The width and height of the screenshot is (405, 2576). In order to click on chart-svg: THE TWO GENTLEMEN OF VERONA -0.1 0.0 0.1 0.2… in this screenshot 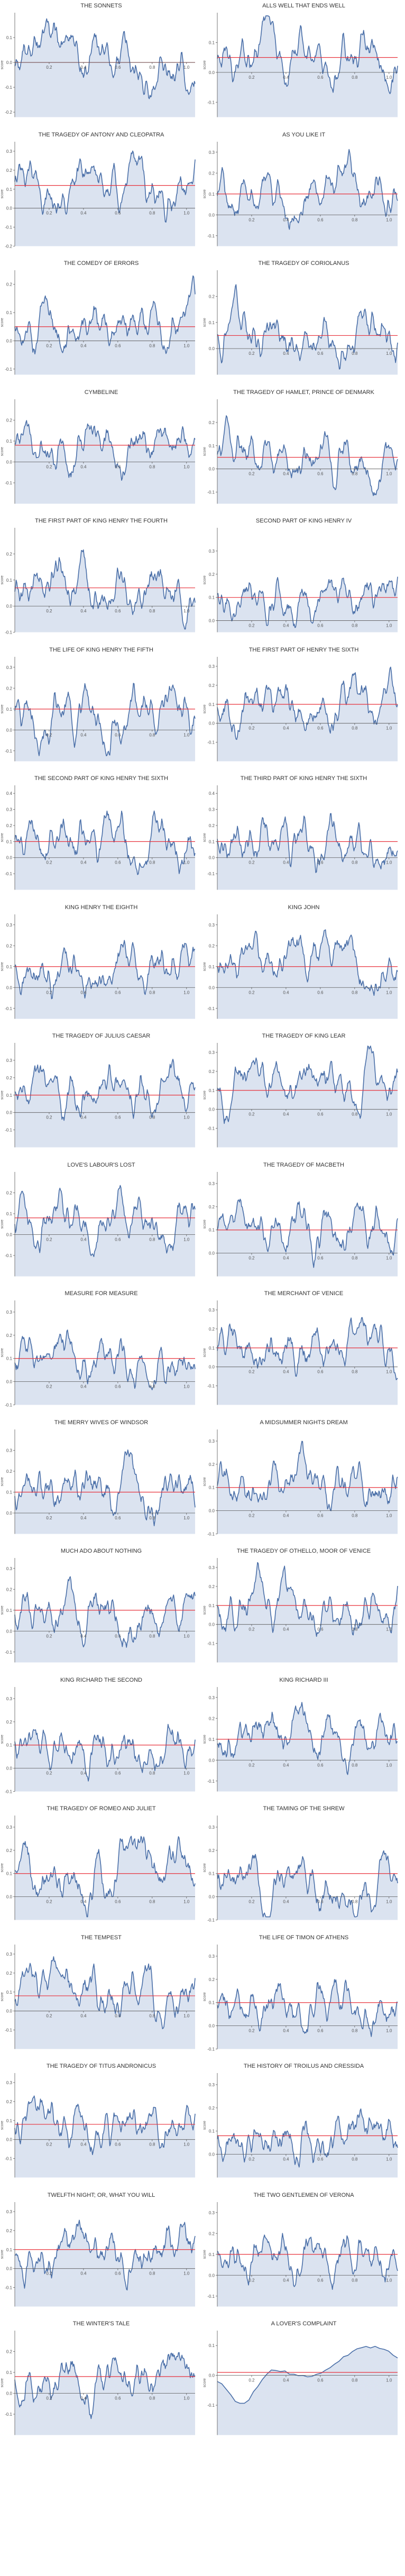, I will do `click(300, 2249)`.